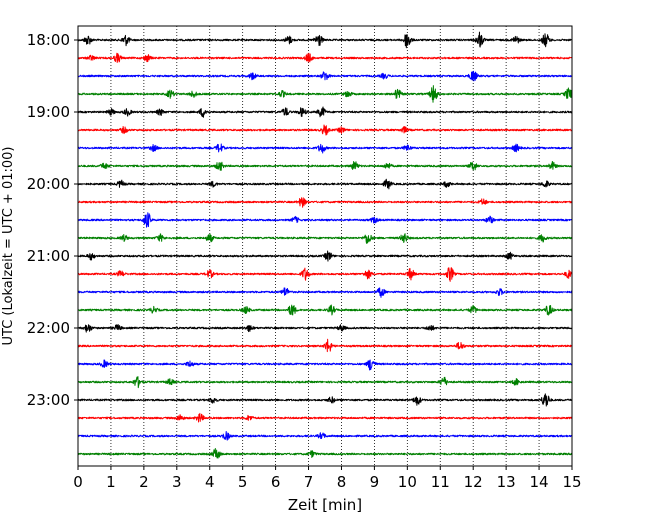  Describe the element at coordinates (78, 482) in the screenshot. I see `x-tick-label: 0` at that location.